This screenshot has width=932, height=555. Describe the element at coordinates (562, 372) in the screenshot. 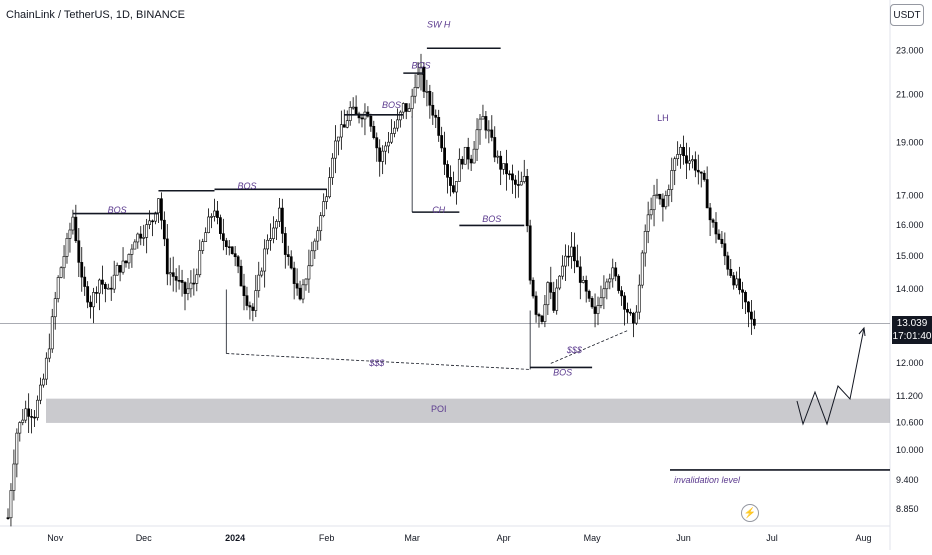

I see `annotation-label-7: BOS` at that location.